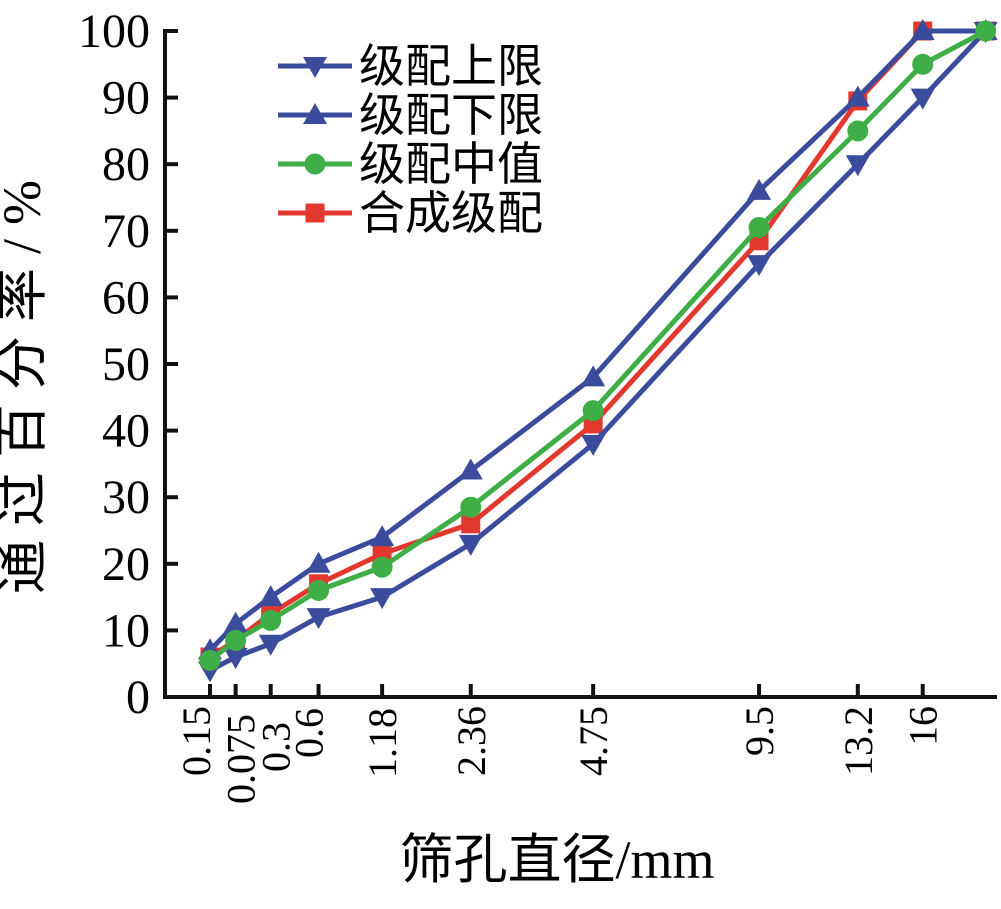 The width and height of the screenshot is (1001, 909). I want to click on y-tick-label: 100, so click(114, 31).